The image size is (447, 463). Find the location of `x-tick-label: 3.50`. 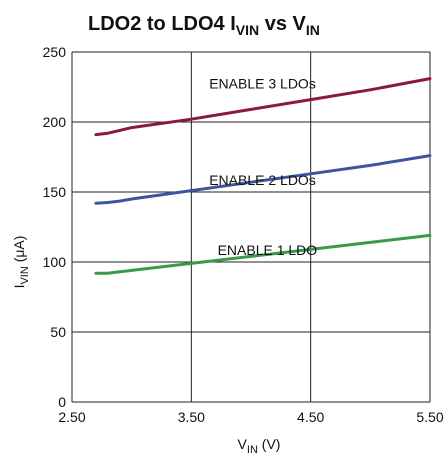

x-tick-label: 3.50 is located at coordinates (191, 417).